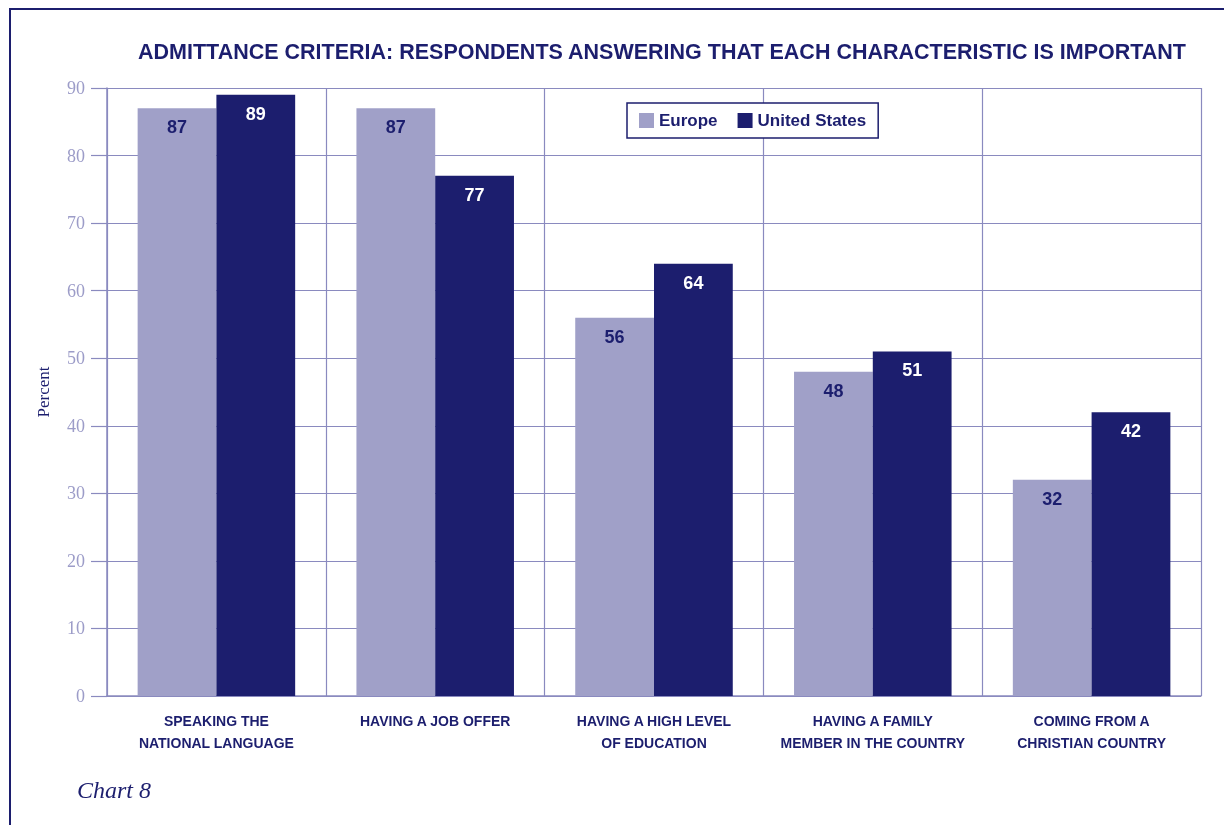 This screenshot has width=1224, height=825. I want to click on y-tick-label: 50, so click(76, 358).